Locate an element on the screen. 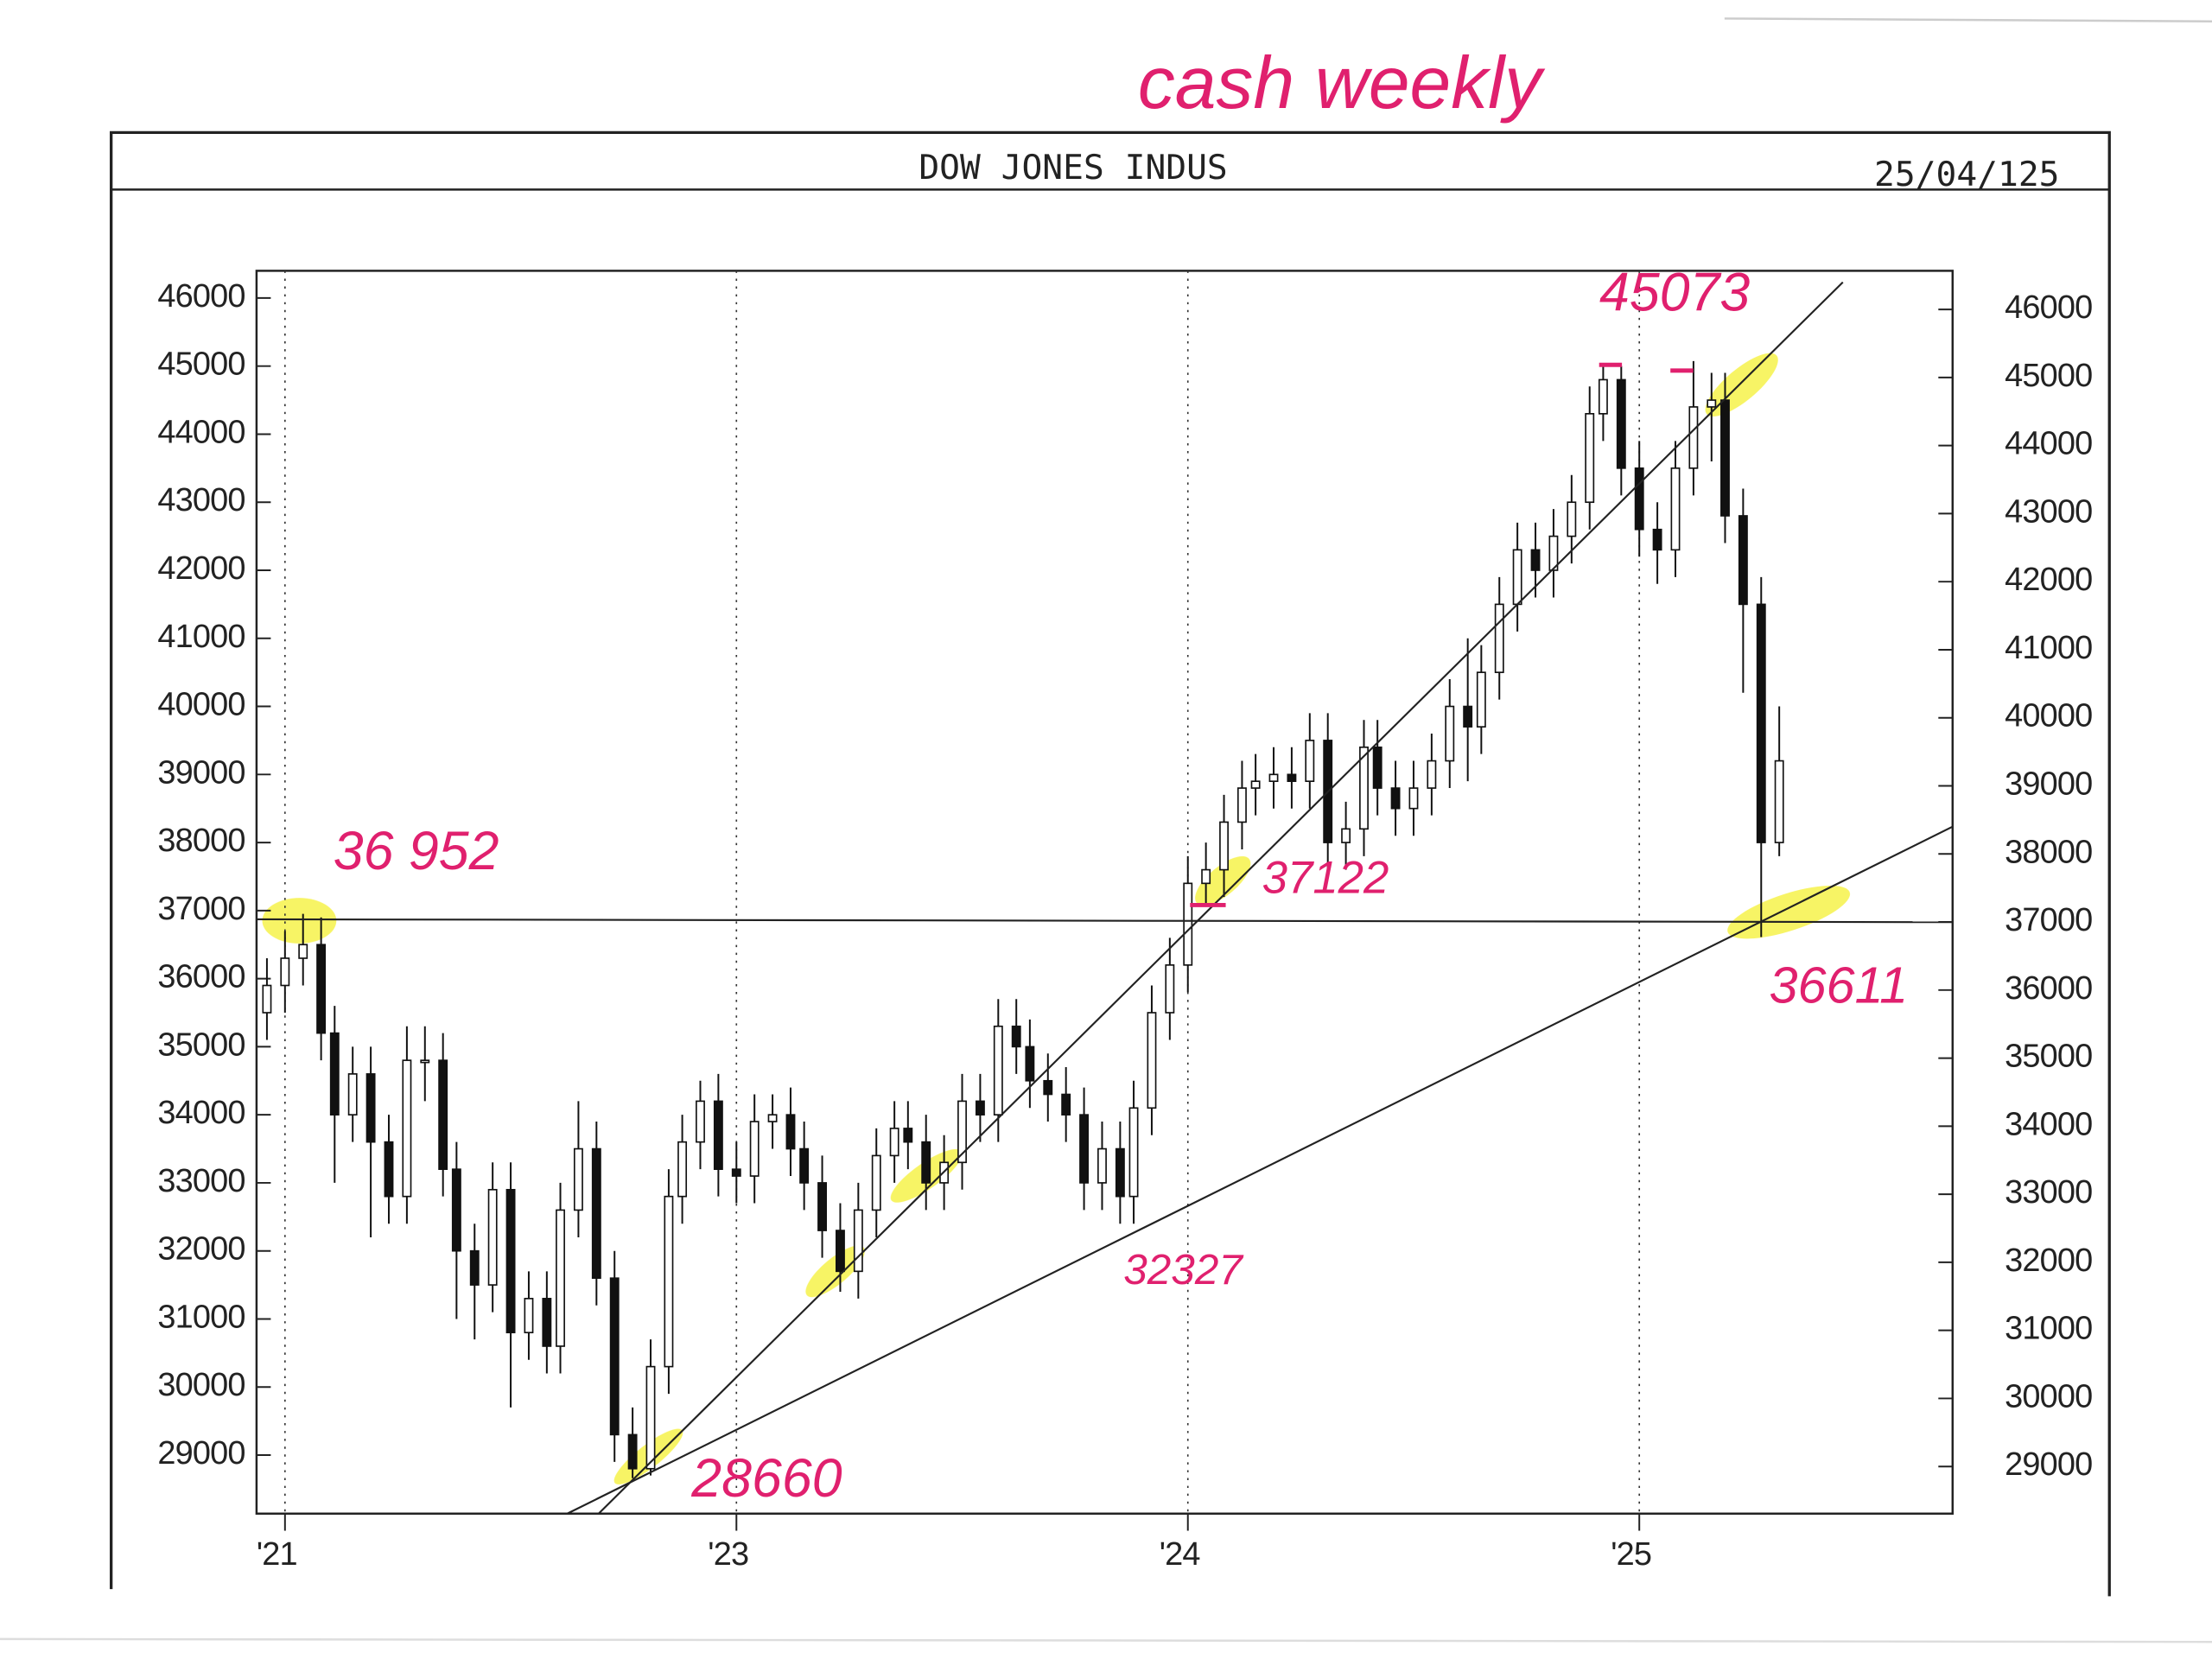 This screenshot has width=2212, height=1659. annotation: 36 952 is located at coordinates (416, 851).